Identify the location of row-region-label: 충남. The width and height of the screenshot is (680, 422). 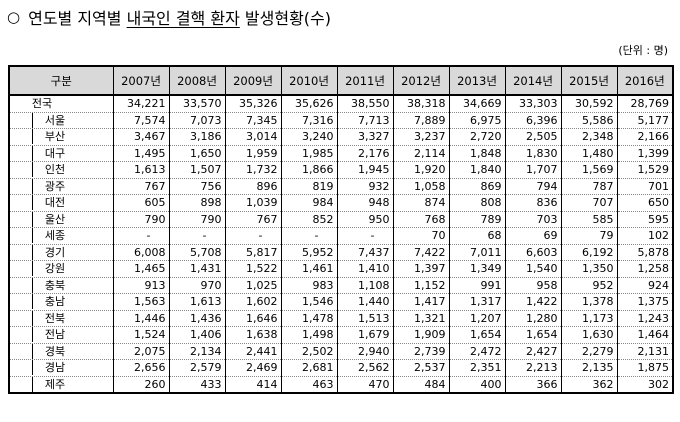
(55, 302).